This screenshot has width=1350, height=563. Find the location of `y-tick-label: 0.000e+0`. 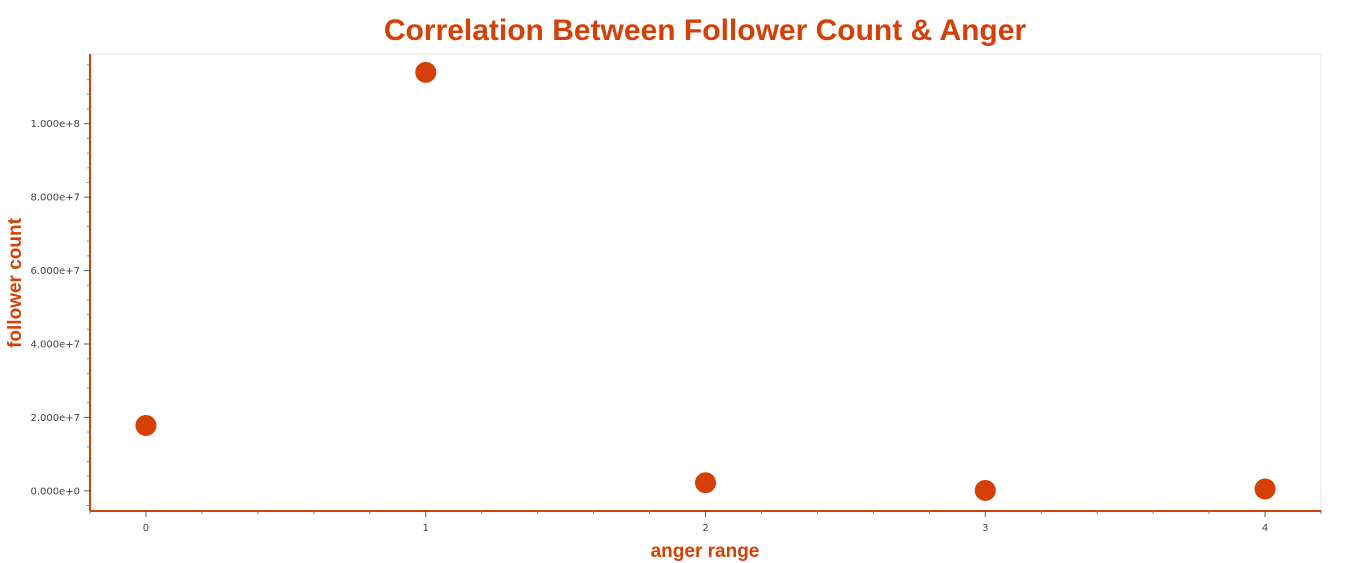

y-tick-label: 0.000e+0 is located at coordinates (55, 491).